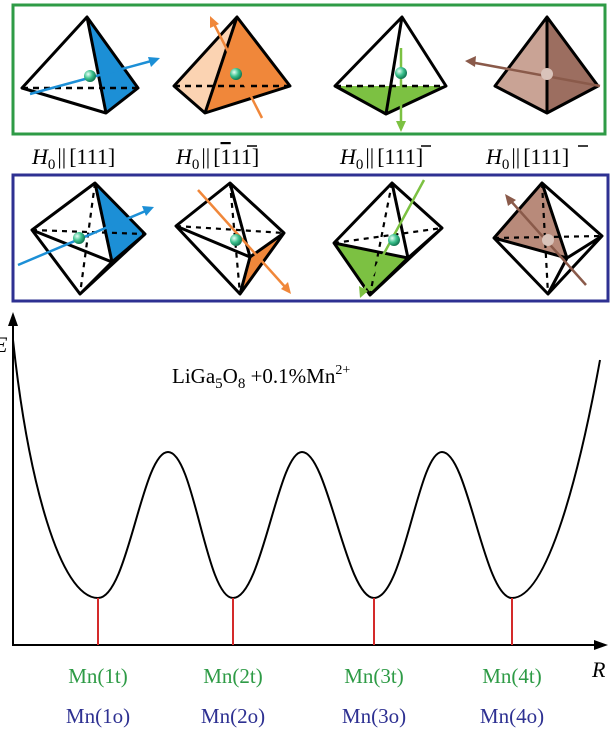 This screenshot has width=613, height=737. Describe the element at coordinates (512, 676) in the screenshot. I see `tet-site-label-4: Mn(4t)` at that location.